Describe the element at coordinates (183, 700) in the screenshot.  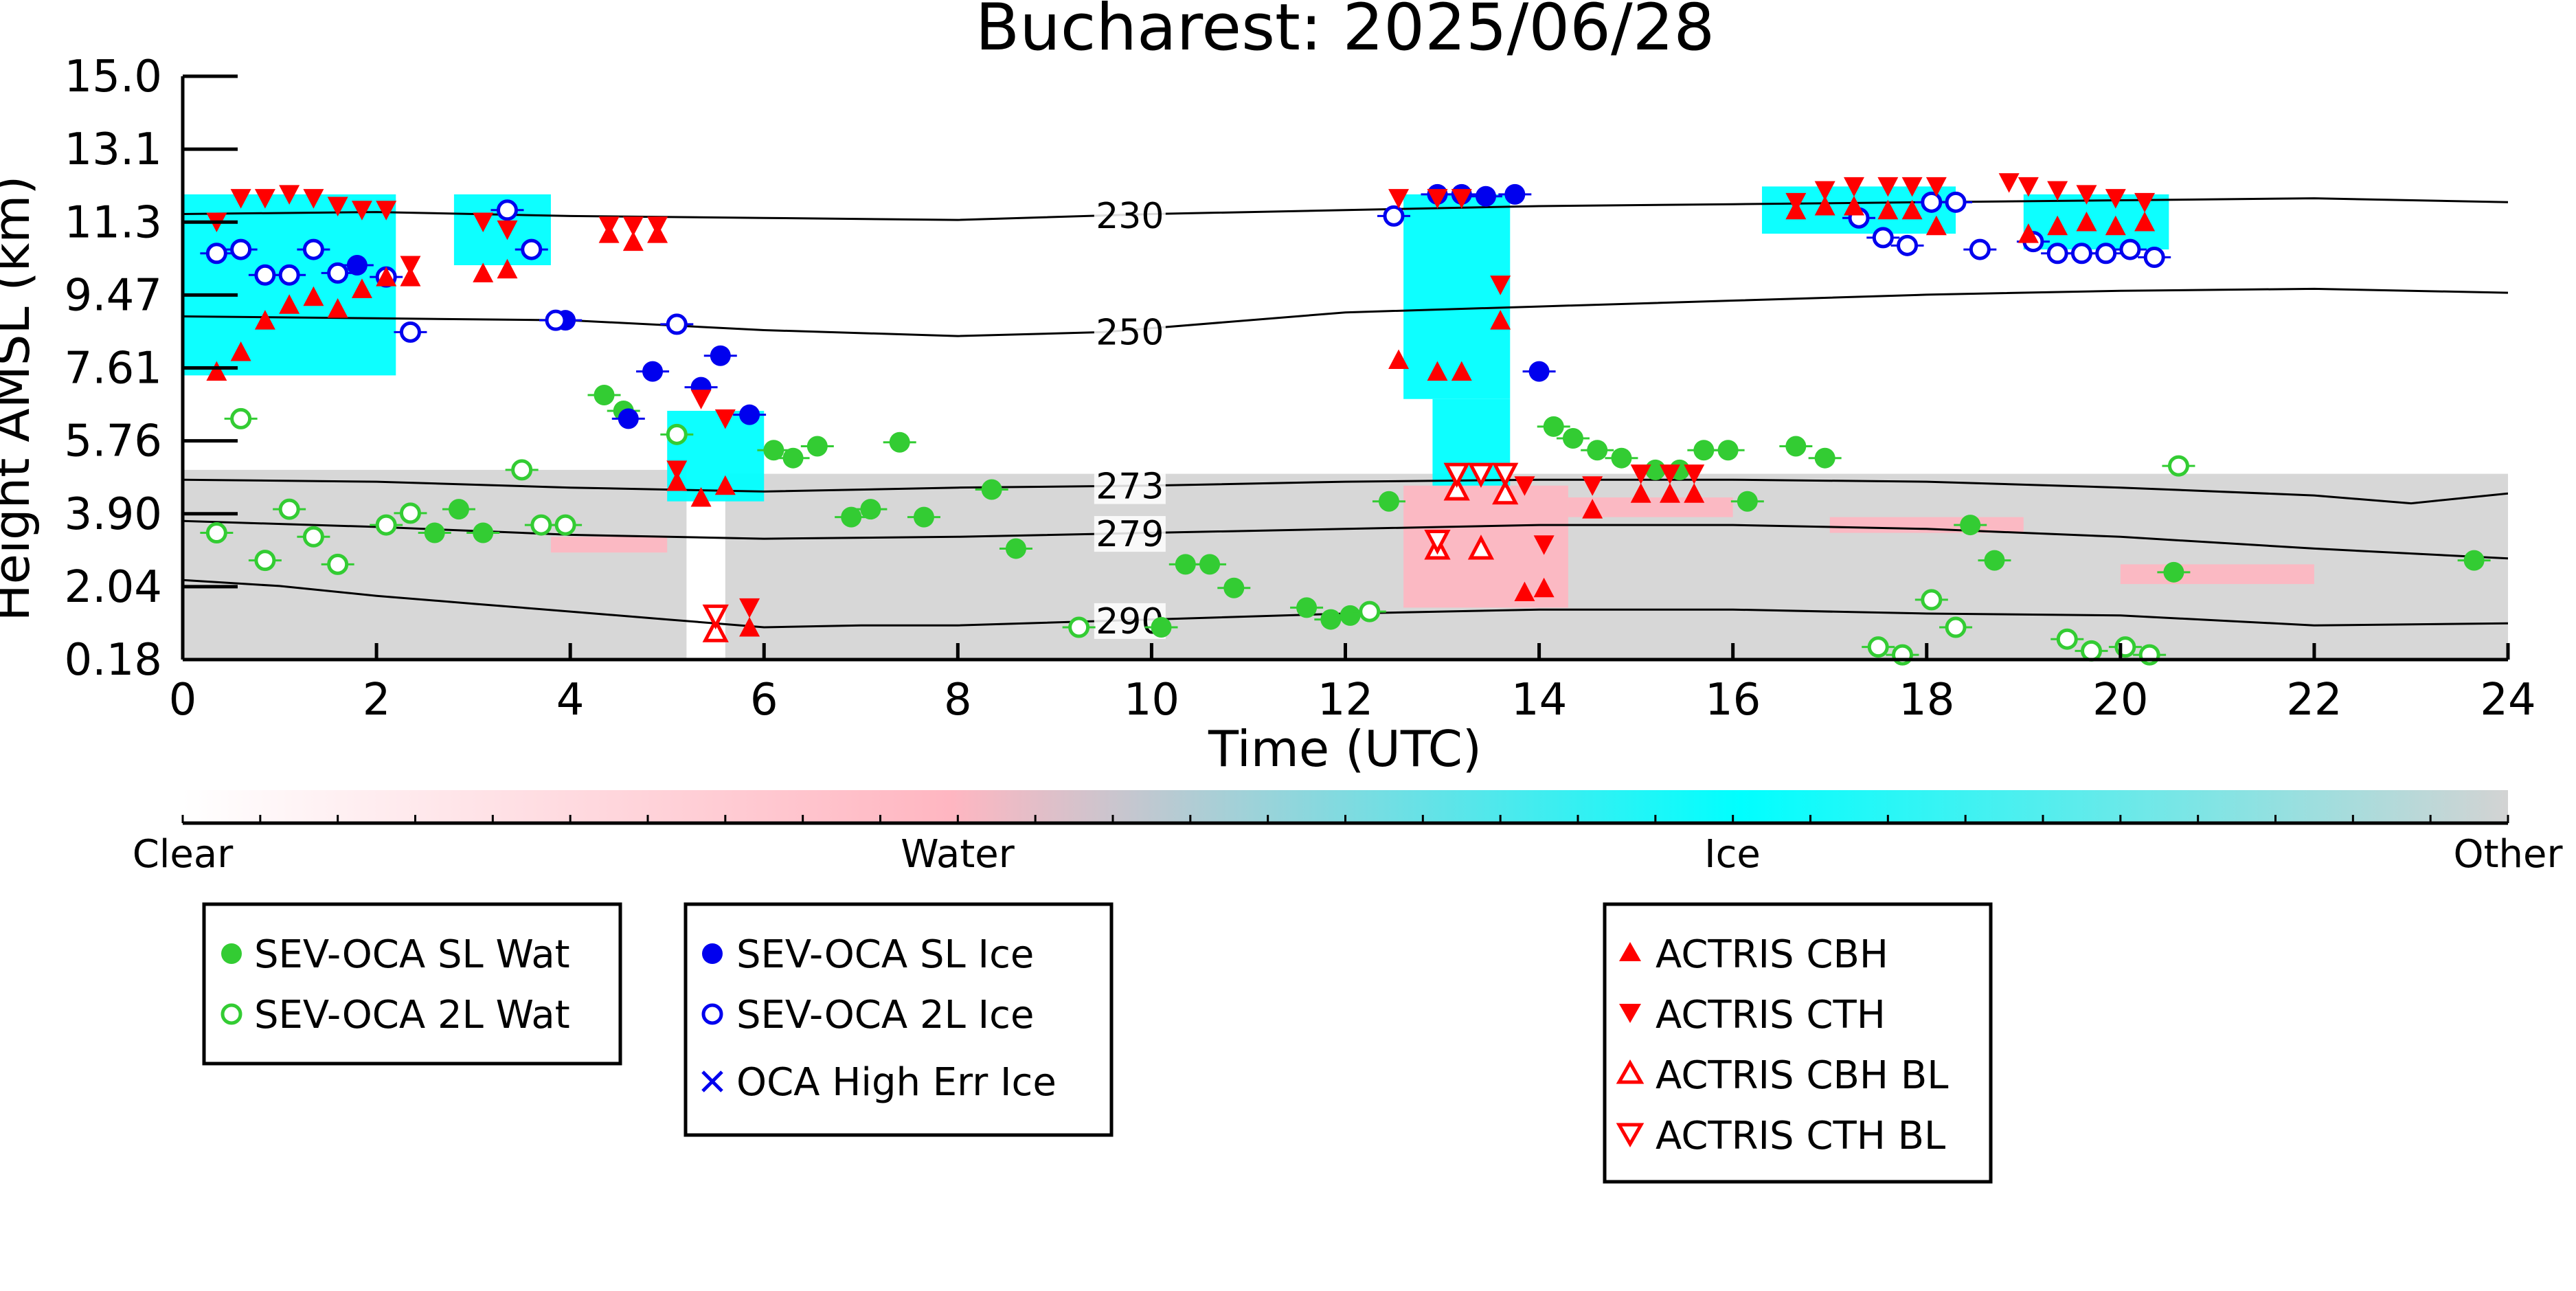
I see `x-tick-label: 0` at that location.